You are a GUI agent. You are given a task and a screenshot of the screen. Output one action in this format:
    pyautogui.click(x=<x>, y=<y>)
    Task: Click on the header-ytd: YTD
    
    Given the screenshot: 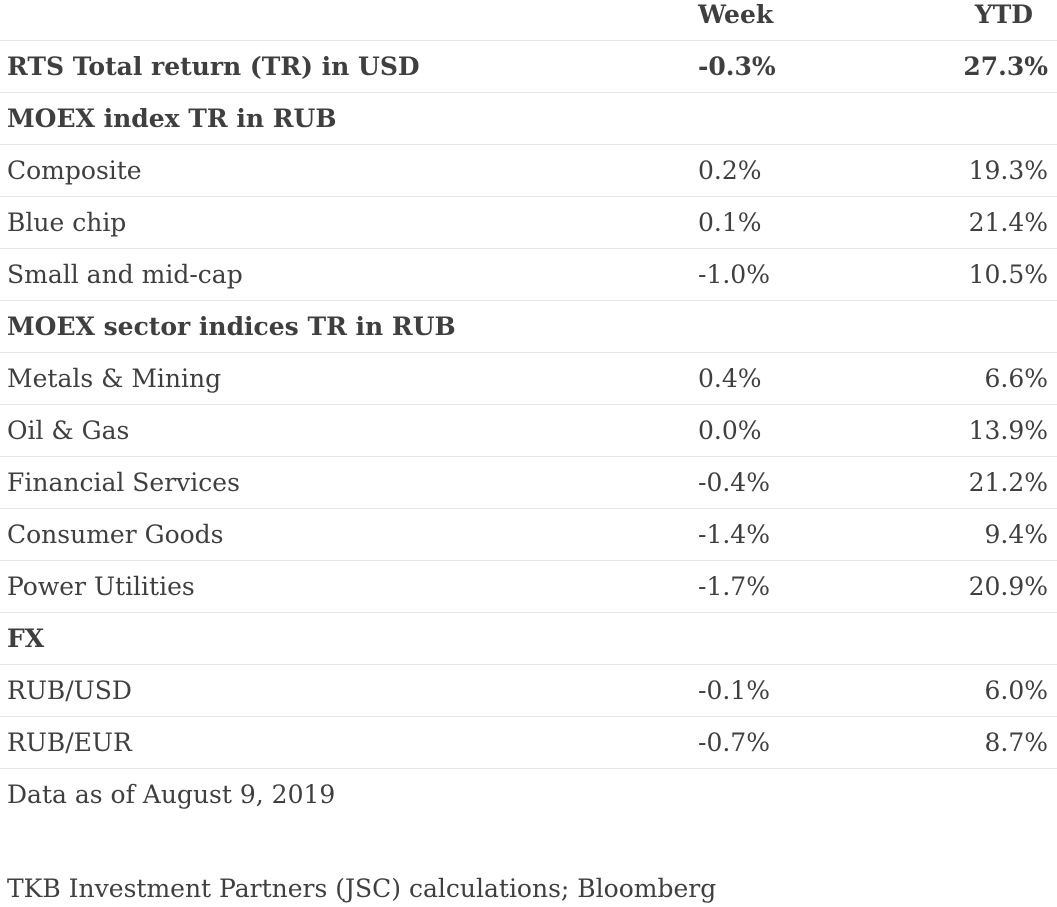 What is the action you would take?
    pyautogui.click(x=1003, y=14)
    